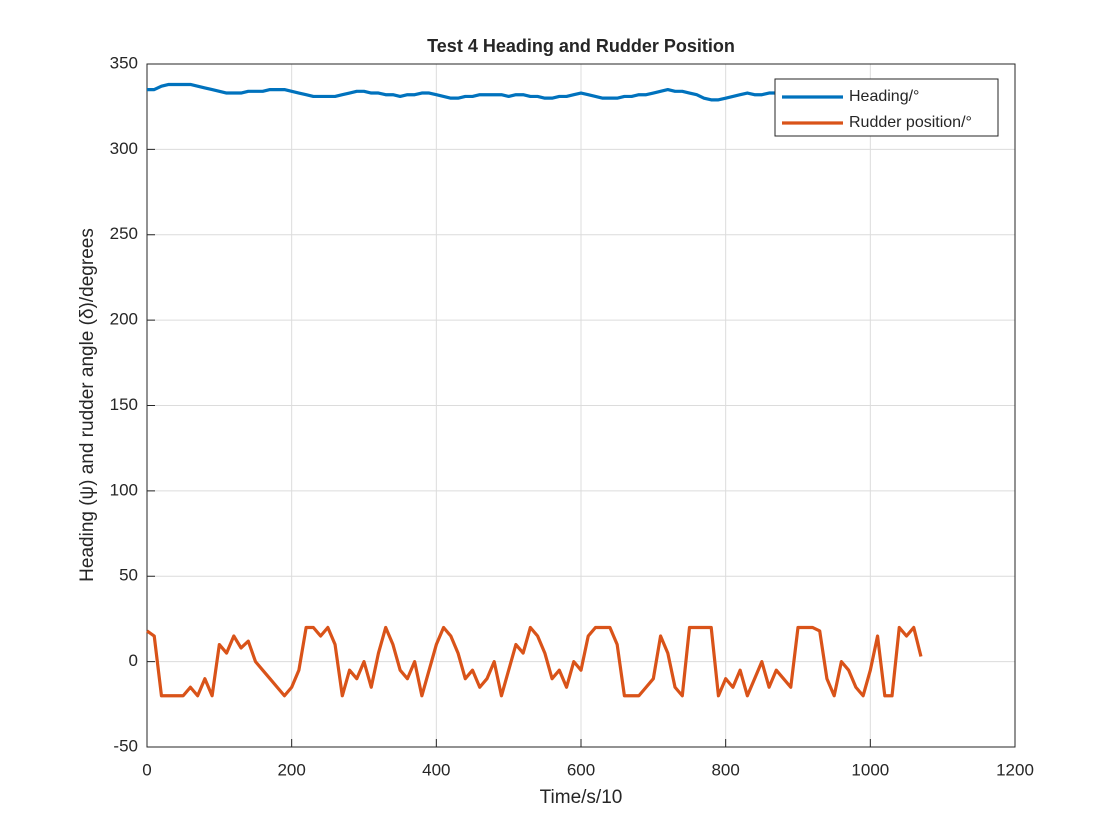  What do you see at coordinates (581, 769) in the screenshot?
I see `x-tick-label: 600` at bounding box center [581, 769].